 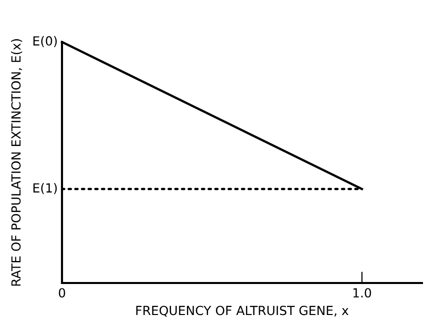 I want to click on annotation: E(1), so click(x=45, y=188).